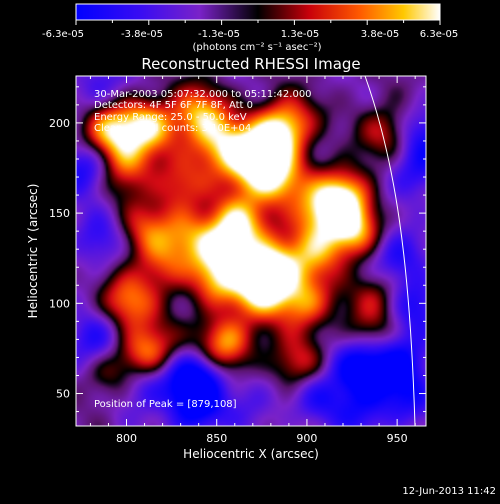  What do you see at coordinates (165, 404) in the screenshot?
I see `annotation-peak-position: Position of Peak = [879,108]` at bounding box center [165, 404].